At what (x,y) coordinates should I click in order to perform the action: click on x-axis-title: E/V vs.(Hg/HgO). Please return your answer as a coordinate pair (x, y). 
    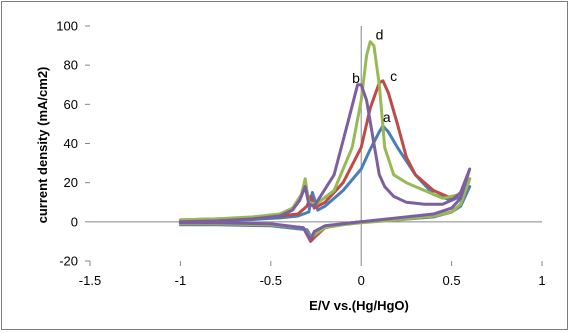
    Looking at the image, I should click on (359, 305).